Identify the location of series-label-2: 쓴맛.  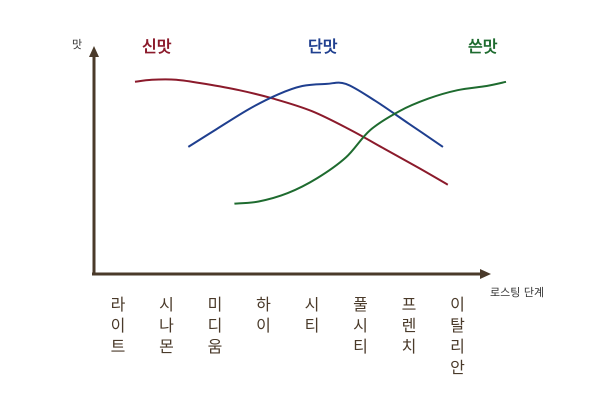
(483, 46).